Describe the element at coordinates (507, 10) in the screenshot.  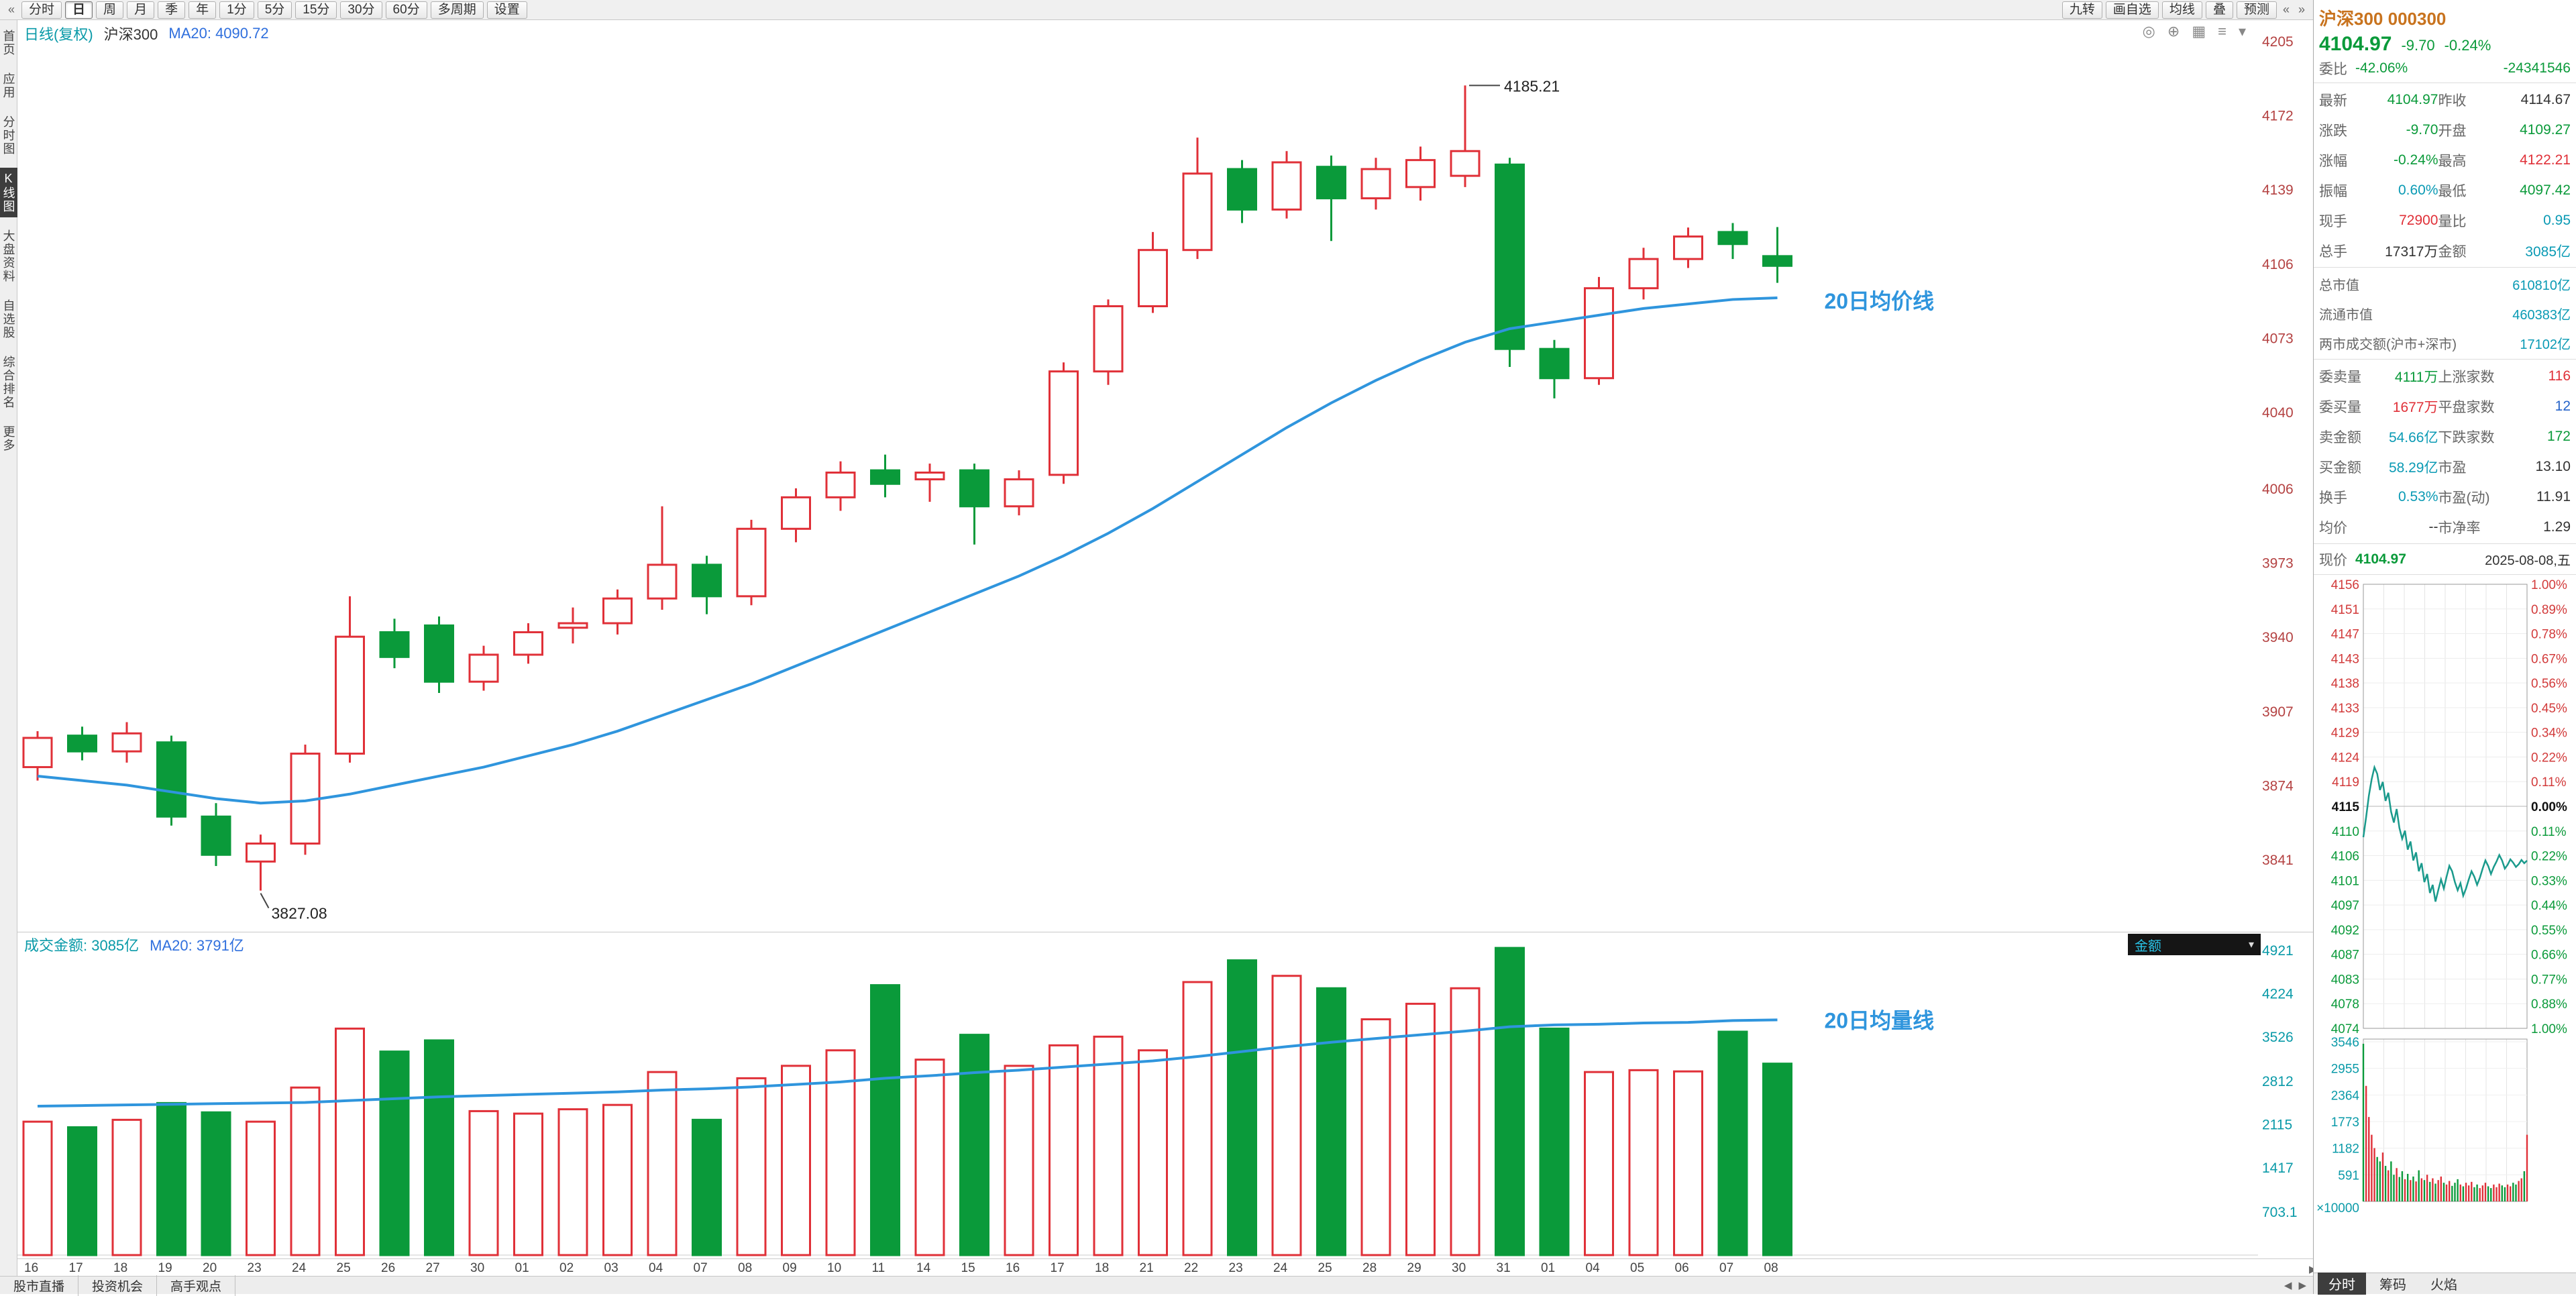
I see `period-button-设置: 设置` at that location.